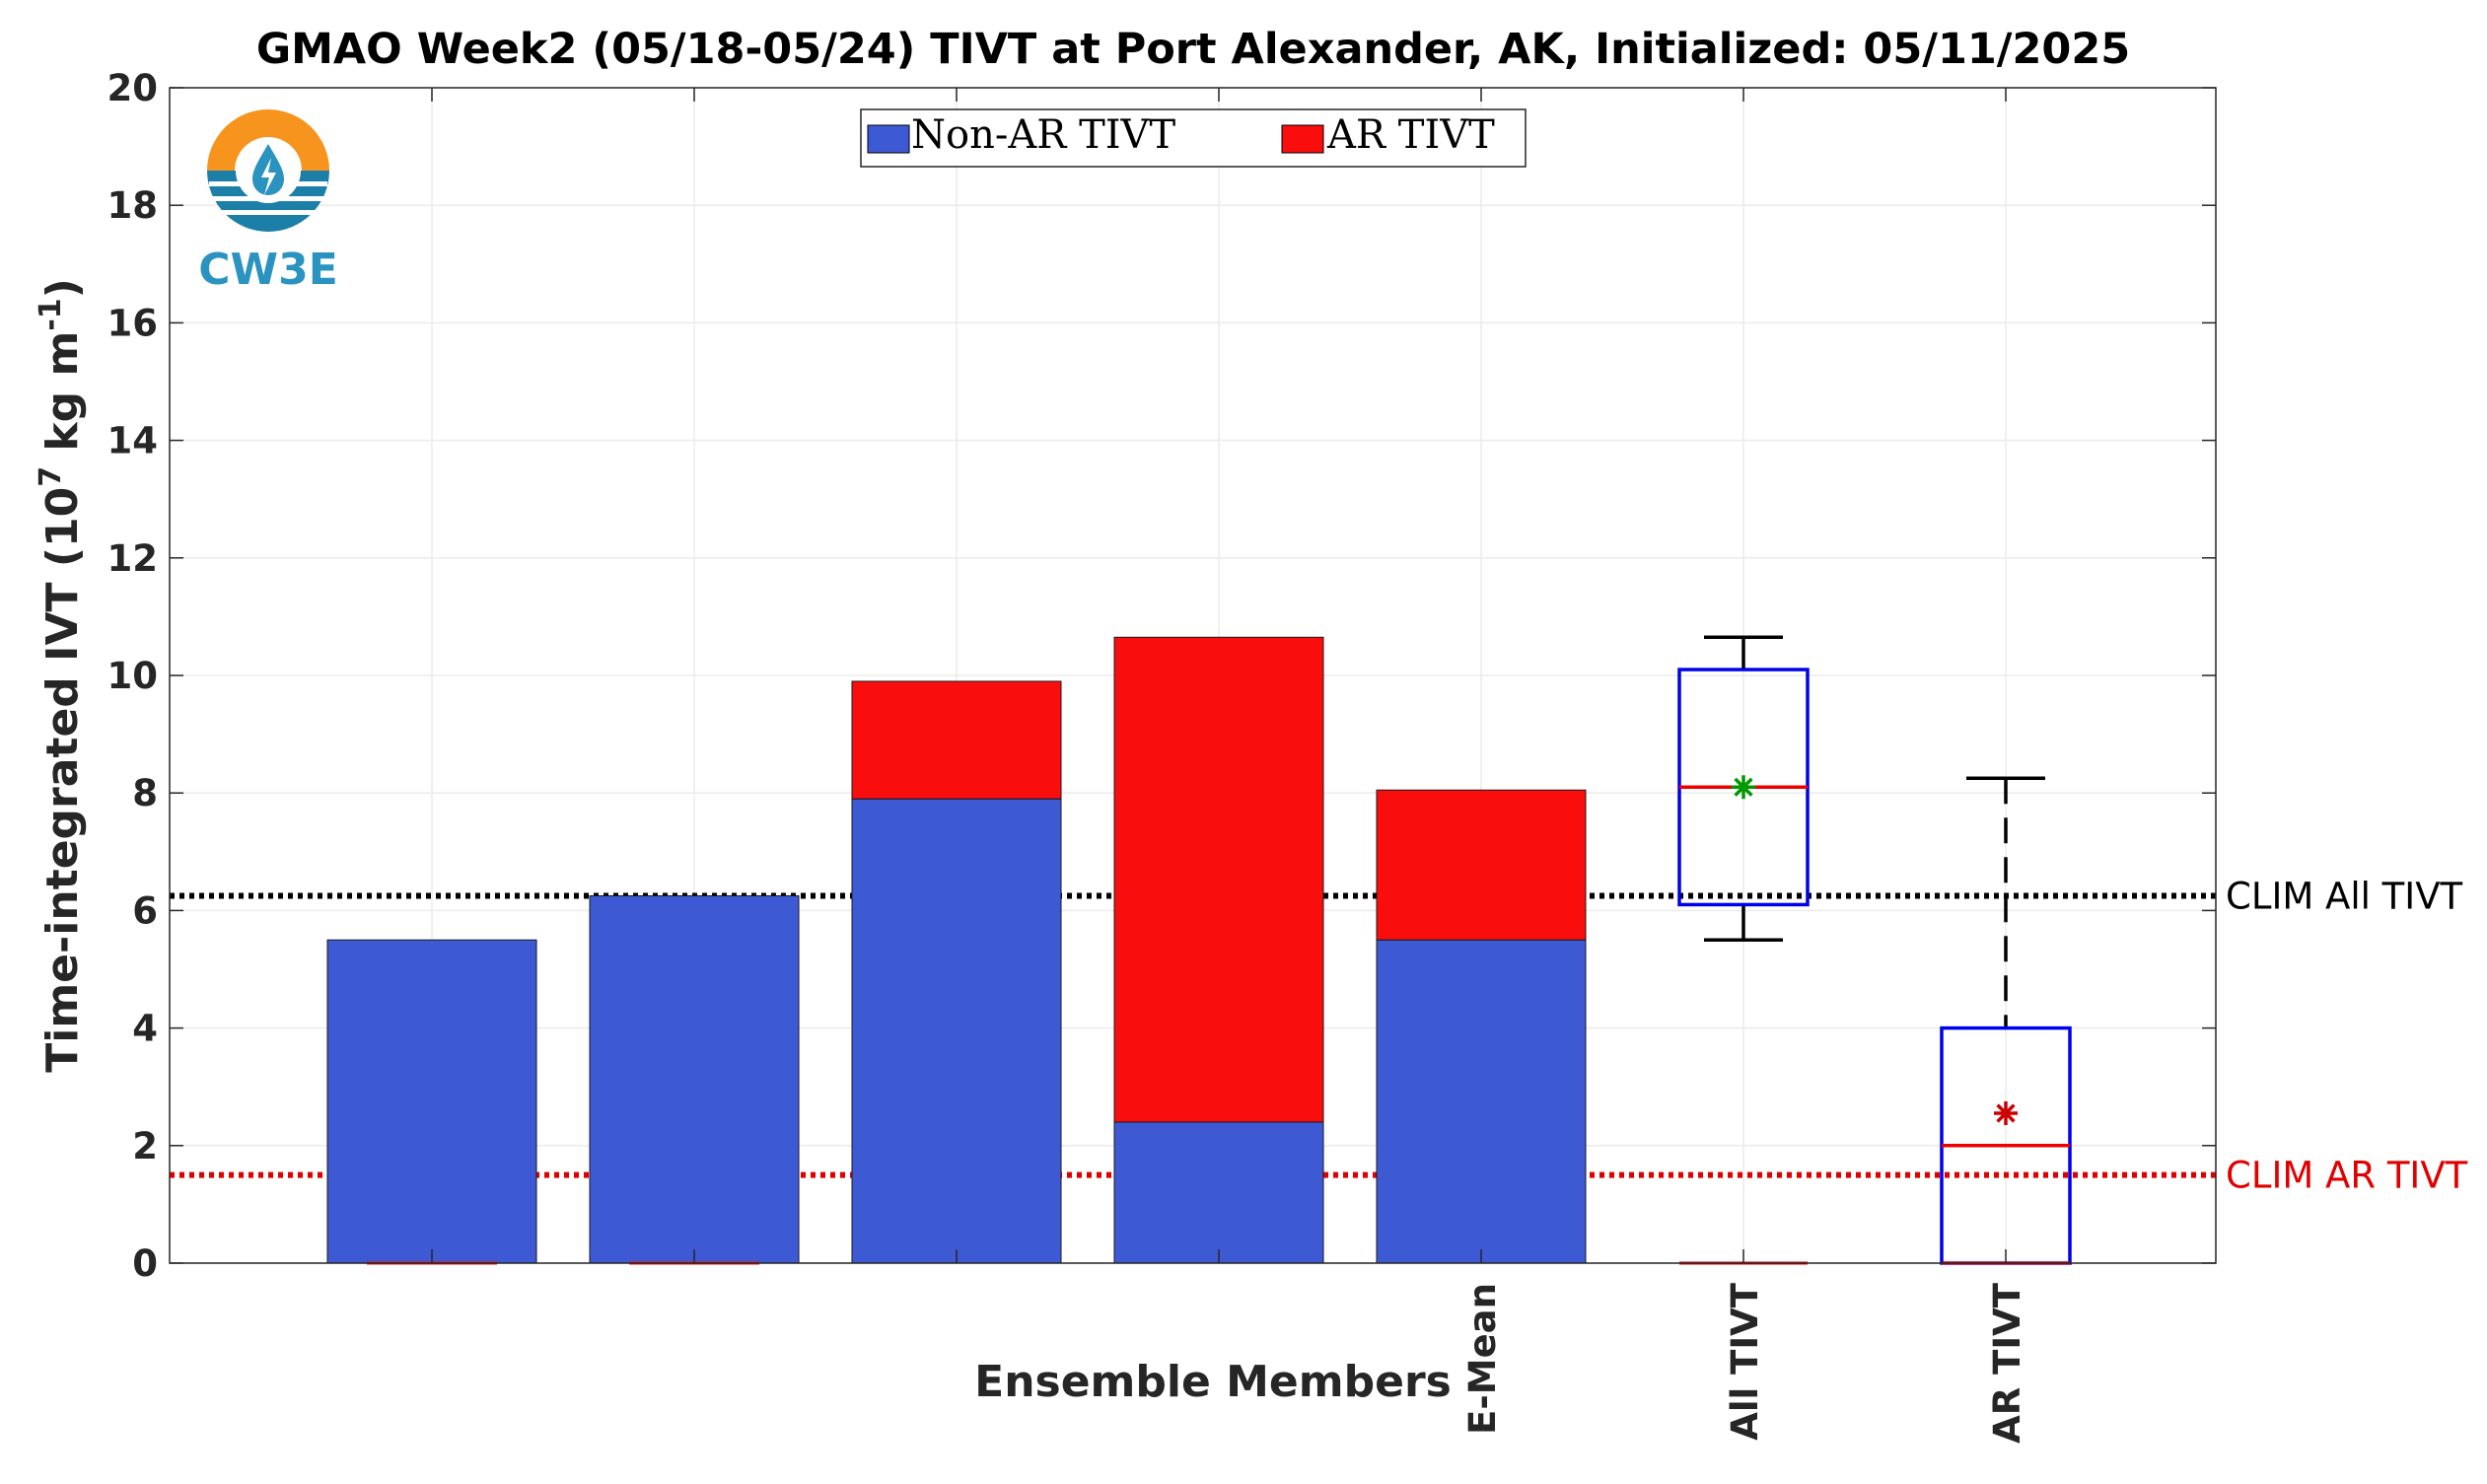 The image size is (2487, 1484). Describe the element at coordinates (145, 910) in the screenshot. I see `y-tick-label: 6` at that location.